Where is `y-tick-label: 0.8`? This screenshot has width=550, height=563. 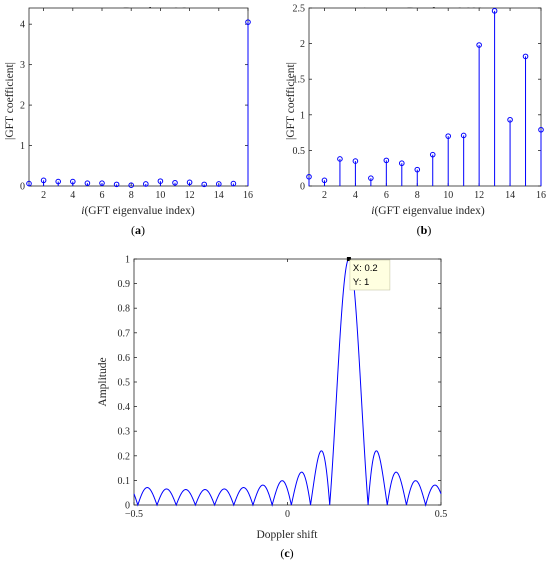 y-tick-label: 0.8 is located at coordinates (124, 309).